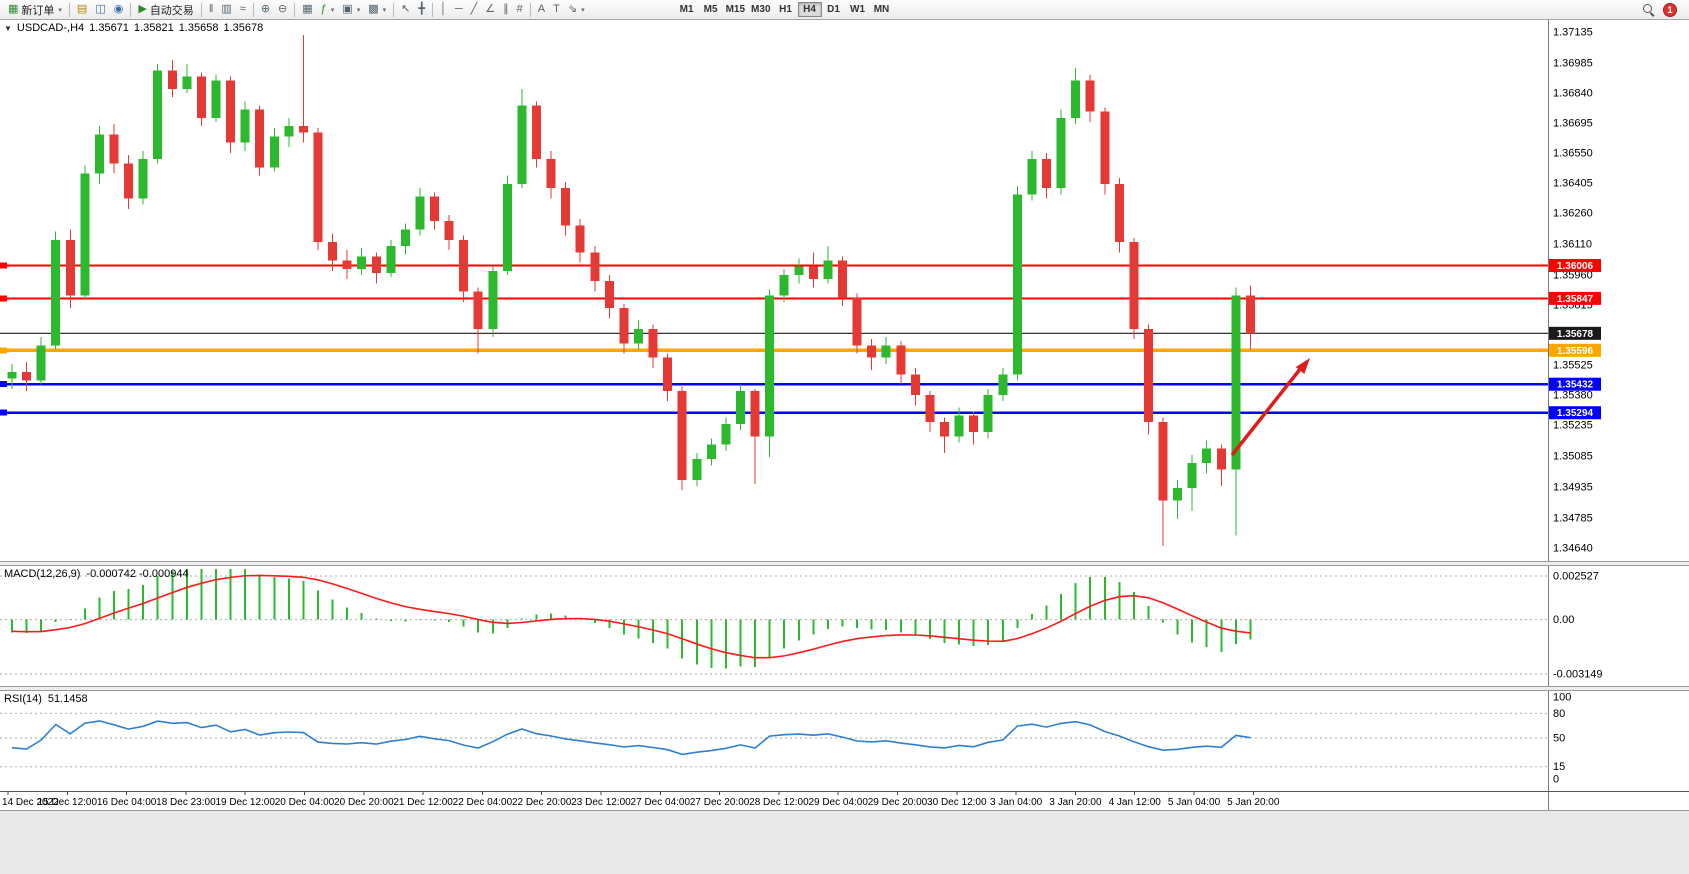  What do you see at coordinates (1573, 395) in the screenshot?
I see `svg-text: 1.35380` at bounding box center [1573, 395].